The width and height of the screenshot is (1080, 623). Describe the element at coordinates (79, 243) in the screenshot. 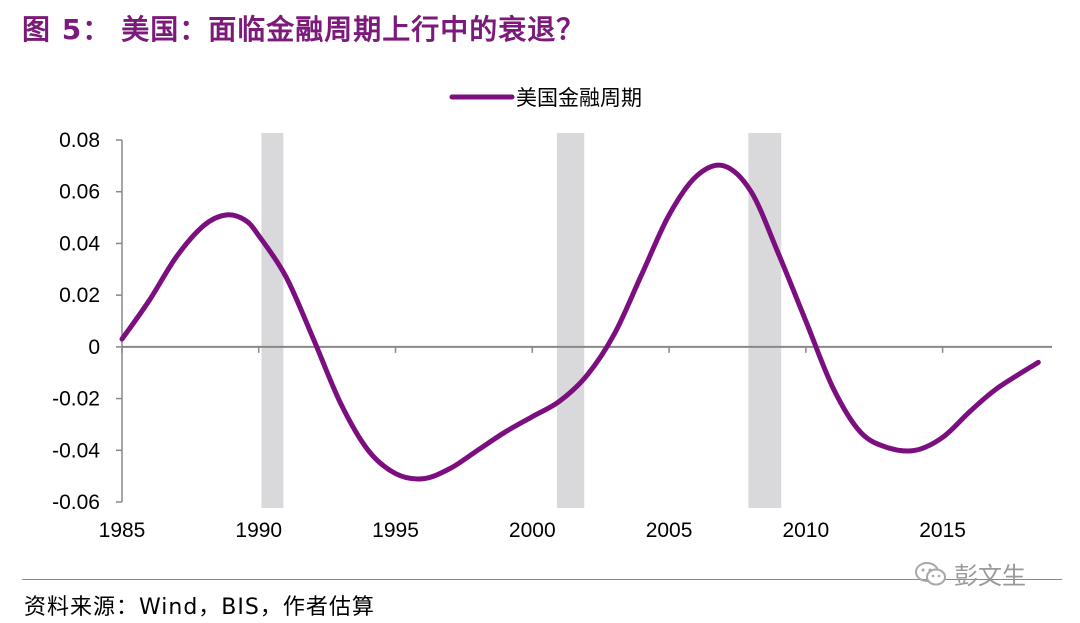

I see `y-tick-label: 0.04` at that location.